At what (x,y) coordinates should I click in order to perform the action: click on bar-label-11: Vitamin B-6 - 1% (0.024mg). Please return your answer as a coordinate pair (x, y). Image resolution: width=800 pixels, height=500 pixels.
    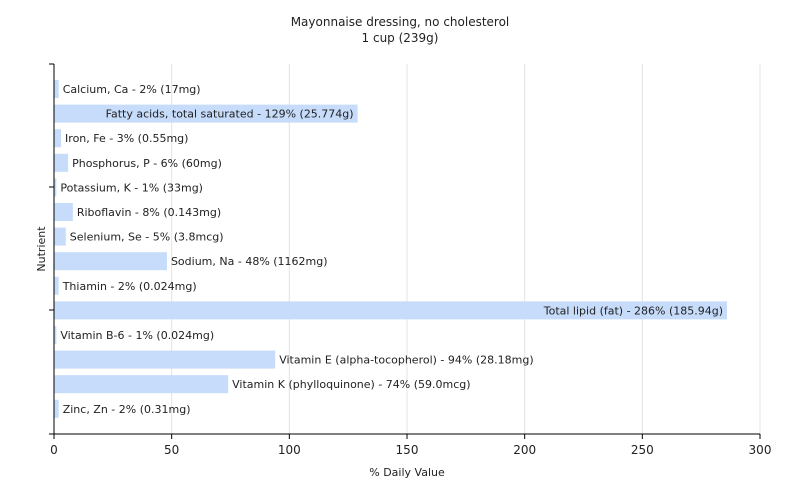
    Looking at the image, I should click on (137, 335).